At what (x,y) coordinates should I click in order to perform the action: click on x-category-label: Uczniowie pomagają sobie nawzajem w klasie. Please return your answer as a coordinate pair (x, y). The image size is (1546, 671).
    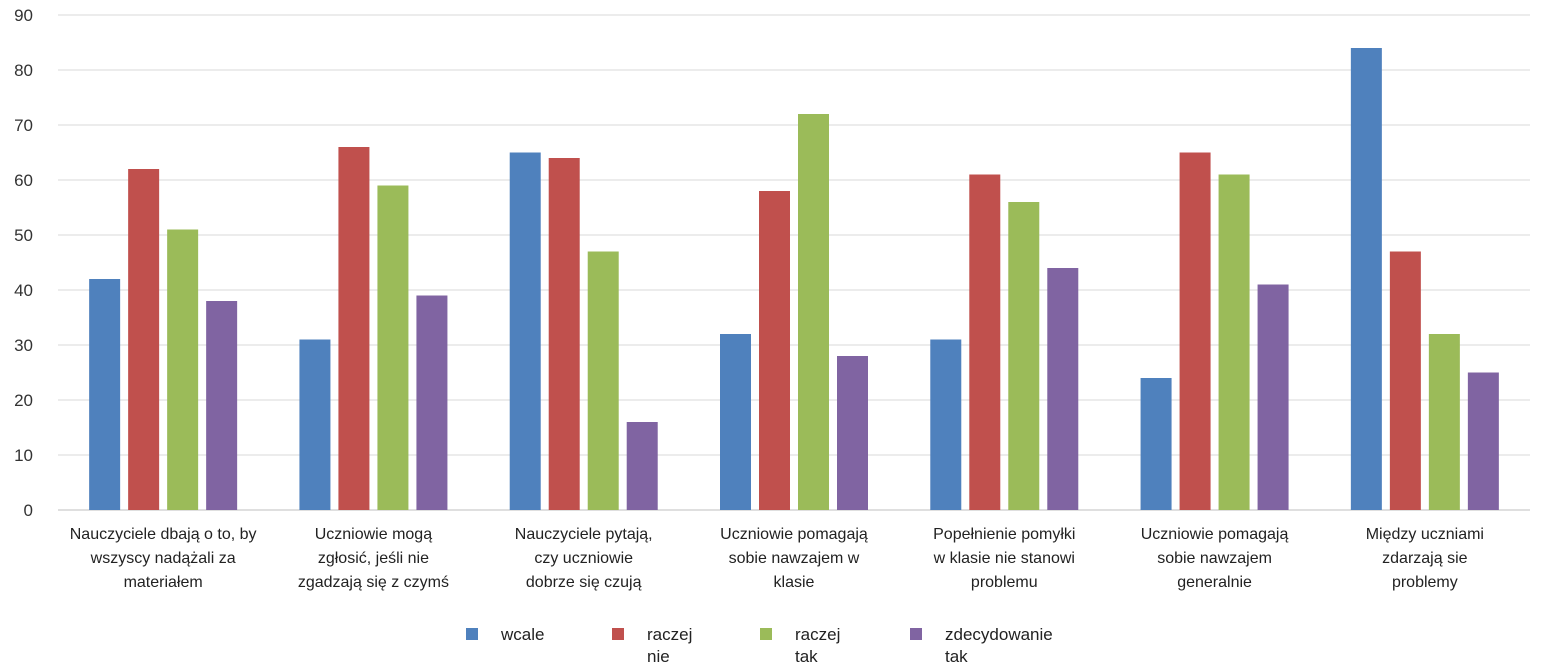
    Looking at the image, I should click on (794, 558).